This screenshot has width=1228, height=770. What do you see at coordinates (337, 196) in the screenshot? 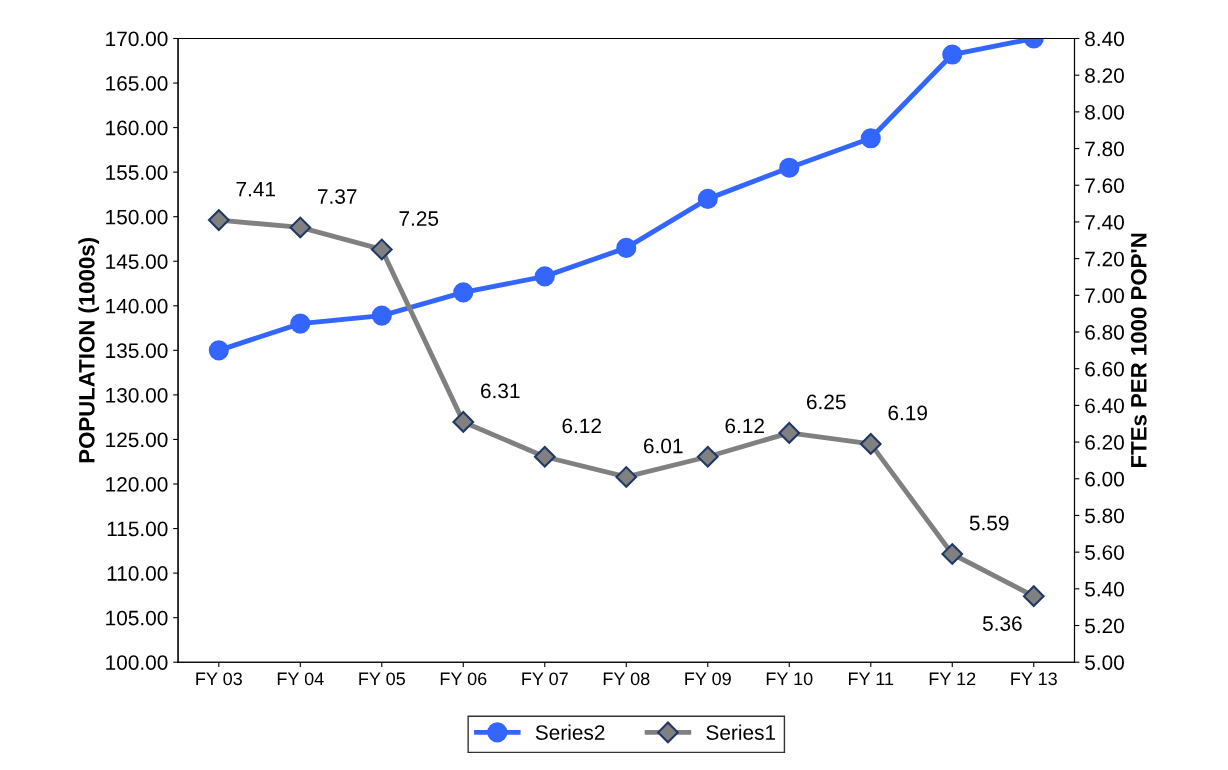
I see `data-label: 7.37` at bounding box center [337, 196].